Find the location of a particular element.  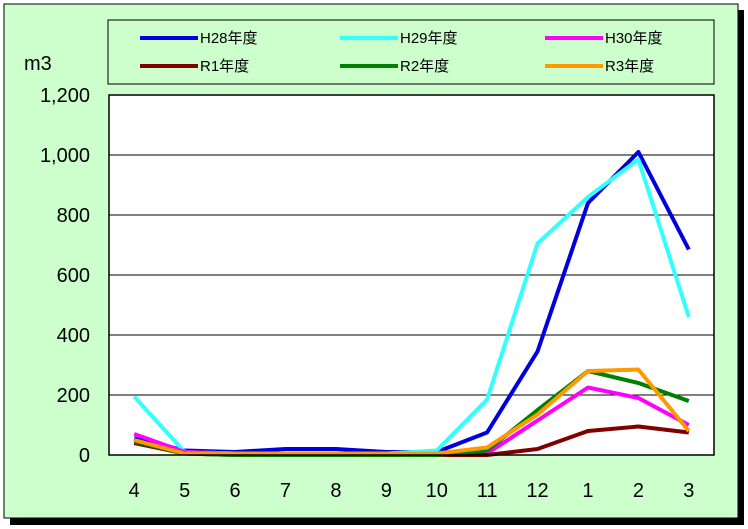

y-tick-label: 400 is located at coordinates (73, 336).